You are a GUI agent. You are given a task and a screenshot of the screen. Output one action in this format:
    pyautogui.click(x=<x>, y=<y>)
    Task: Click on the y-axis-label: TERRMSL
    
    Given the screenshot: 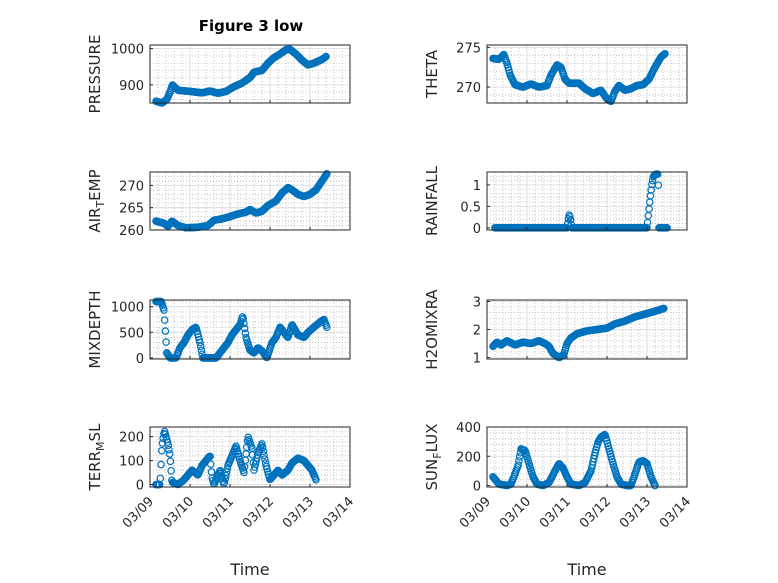 What is the action you would take?
    pyautogui.click(x=96, y=457)
    